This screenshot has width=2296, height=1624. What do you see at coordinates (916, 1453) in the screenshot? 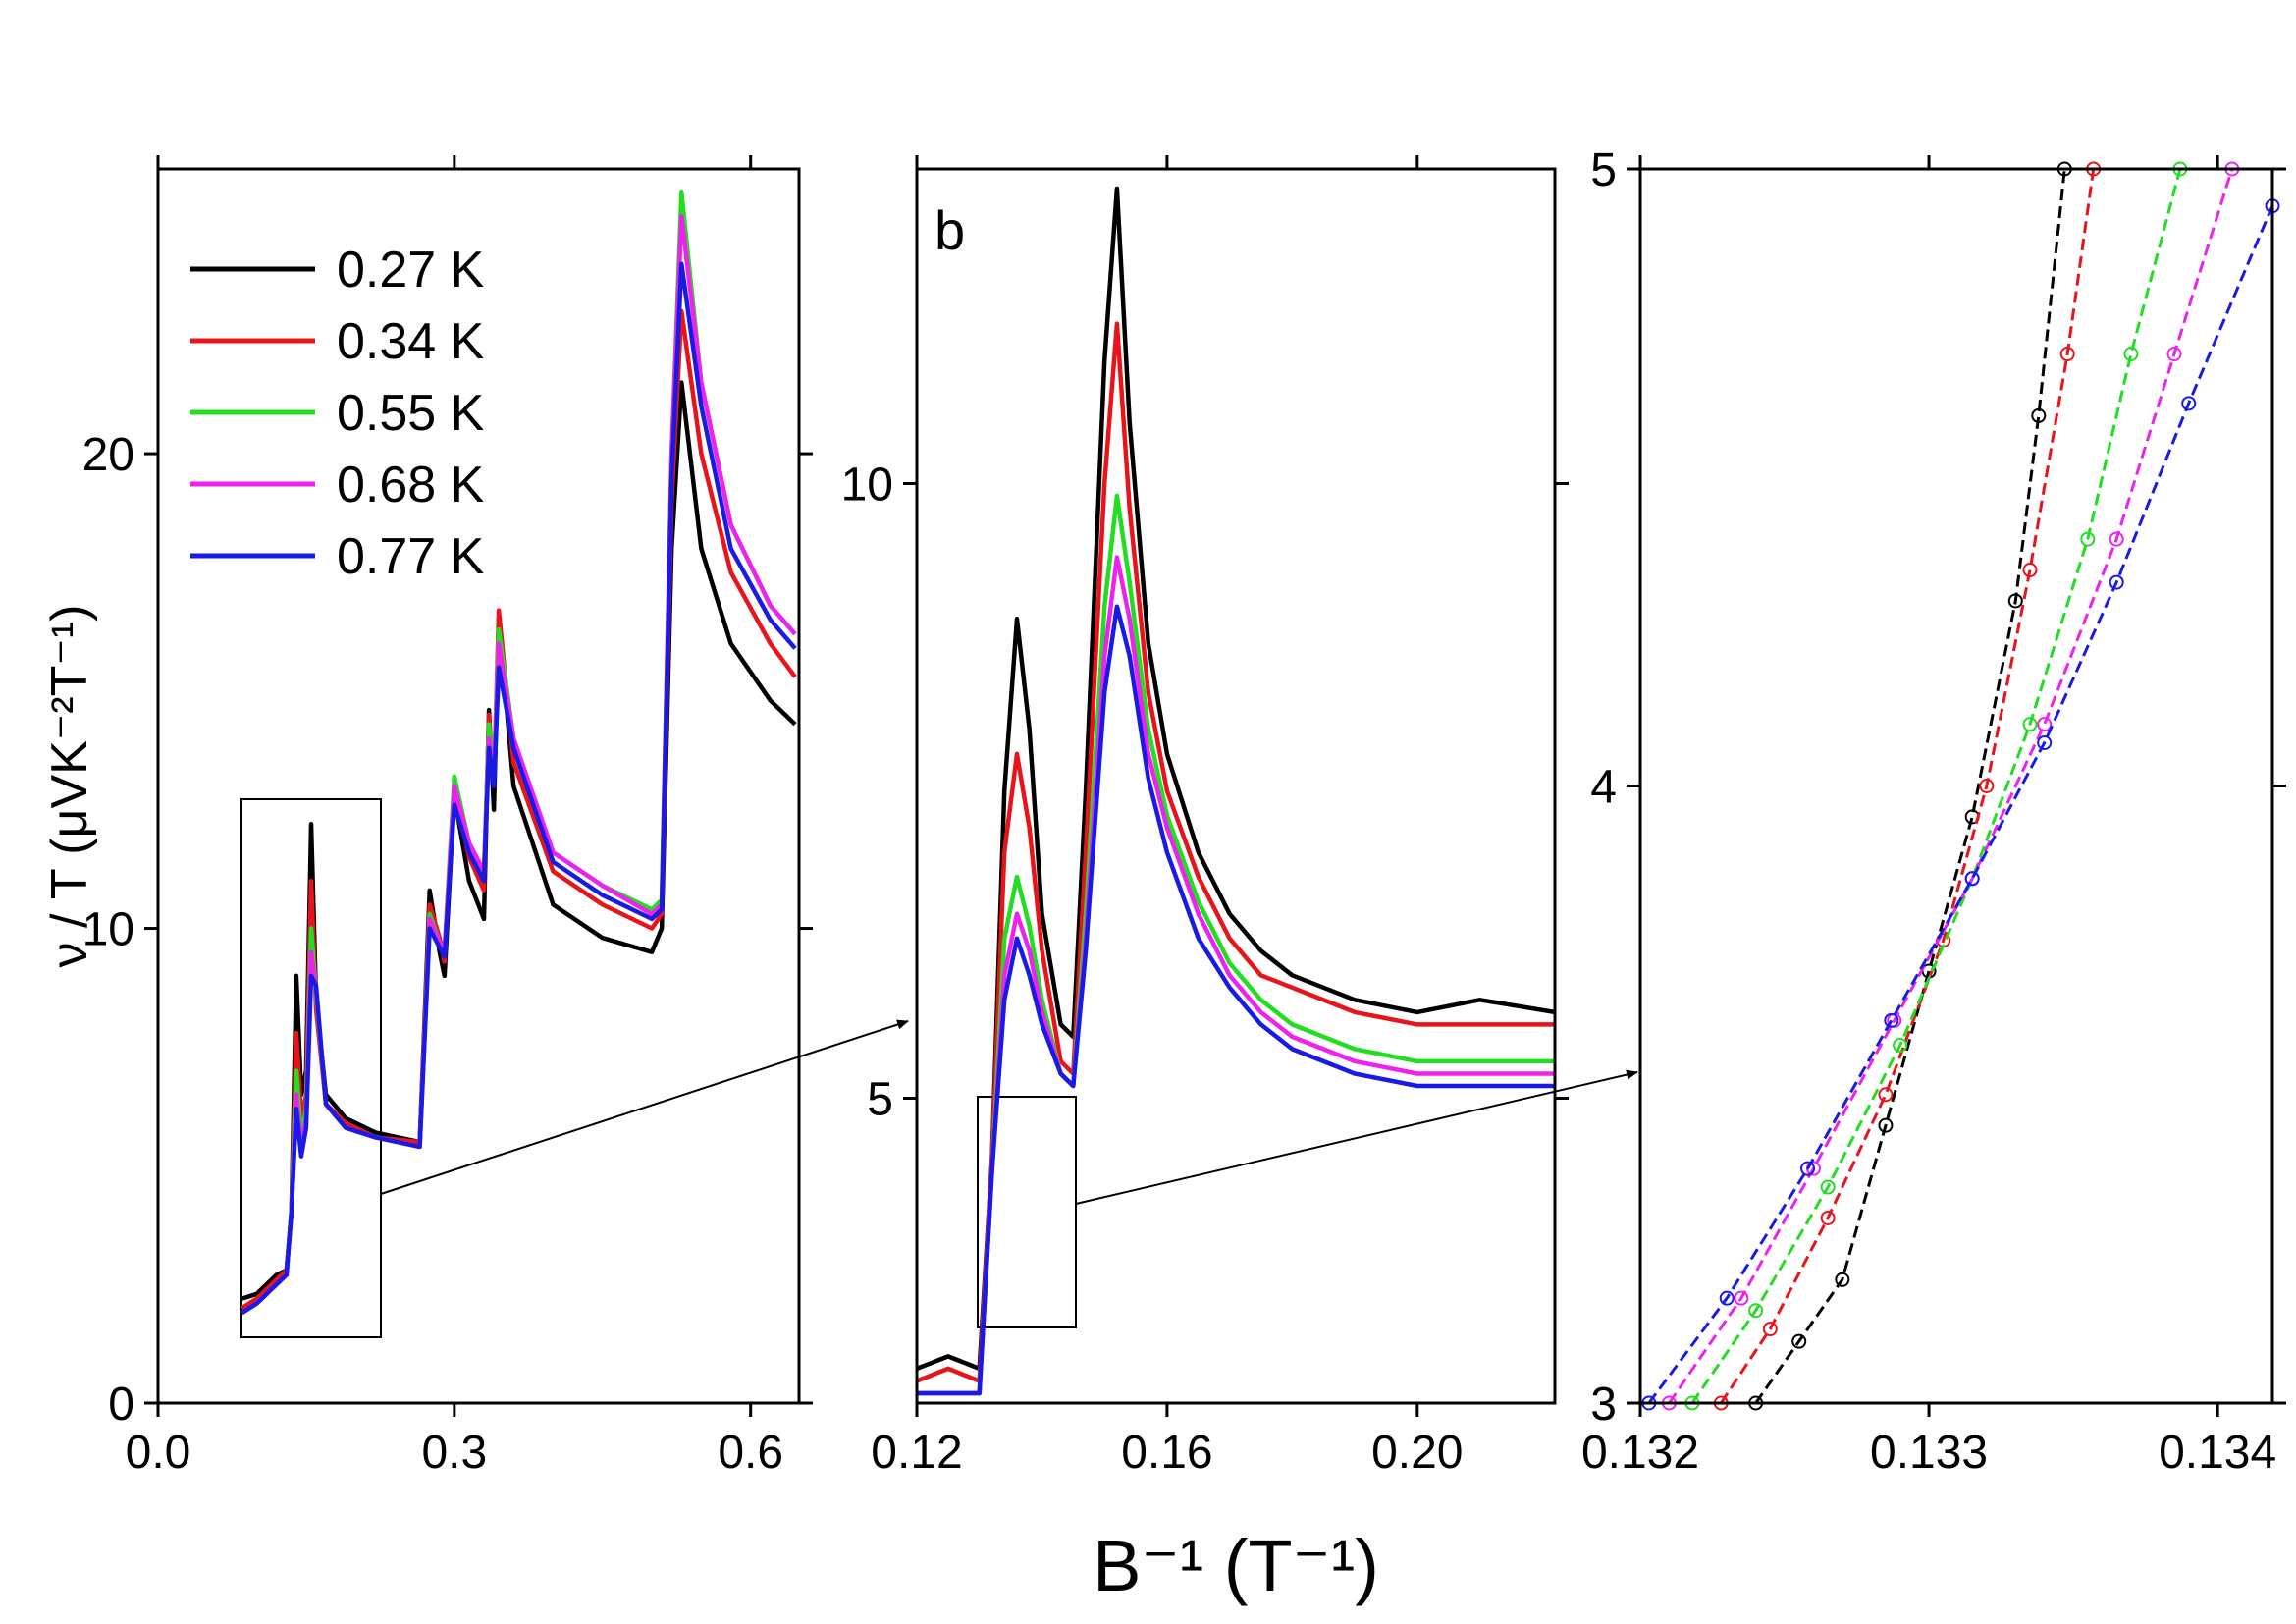
I see `x-tick-label: 0.12` at bounding box center [916, 1453].